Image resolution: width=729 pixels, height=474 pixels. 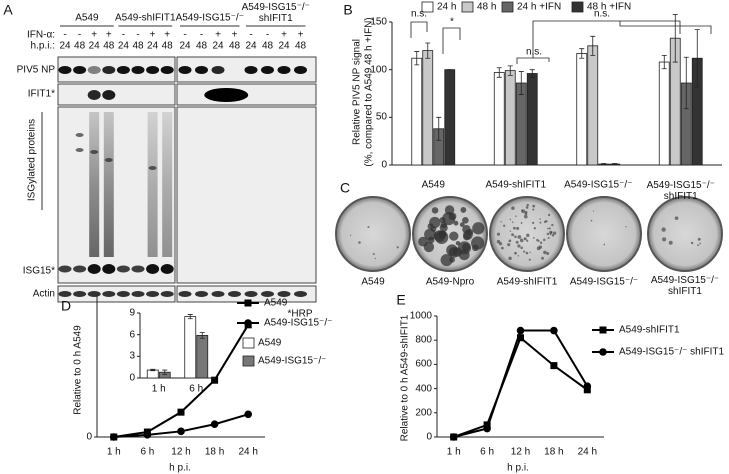 I want to click on y-tick-label: 150, so click(x=378, y=22).